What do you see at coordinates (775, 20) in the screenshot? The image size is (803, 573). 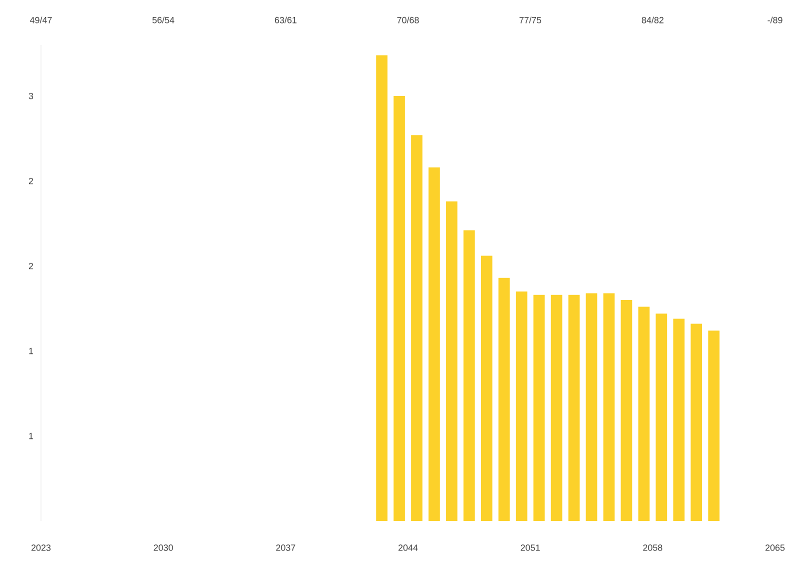 I see `text: -/89` at bounding box center [775, 20].